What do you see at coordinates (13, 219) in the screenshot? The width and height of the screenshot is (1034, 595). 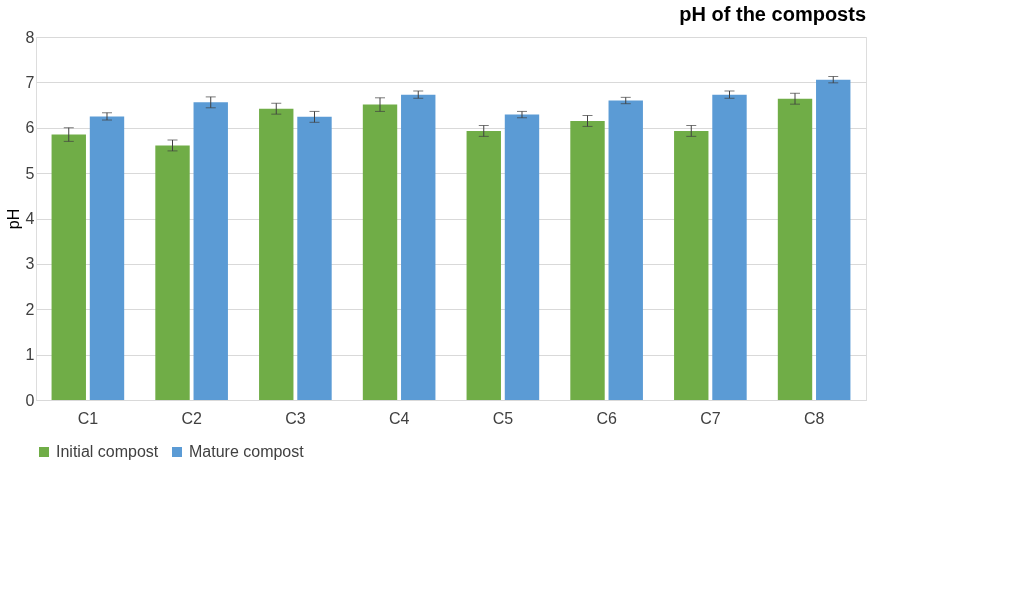 I see `y-axis-title: pH` at bounding box center [13, 219].